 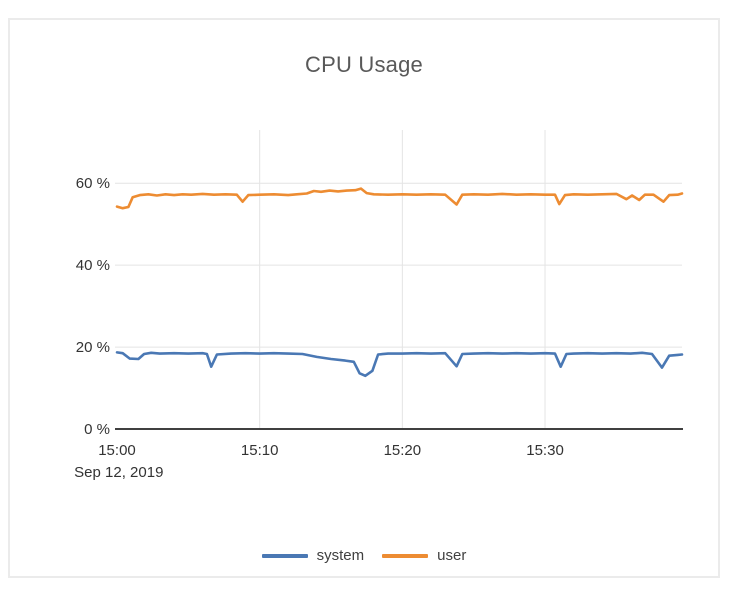 I want to click on x-axis-tick-label: 15:30, so click(x=545, y=450).